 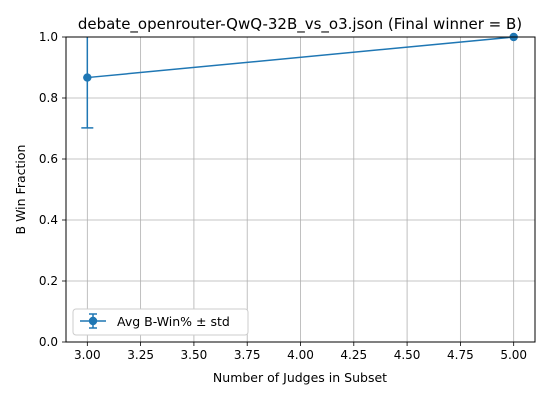 I want to click on y-axis-label: B Win Fraction, so click(x=20, y=190).